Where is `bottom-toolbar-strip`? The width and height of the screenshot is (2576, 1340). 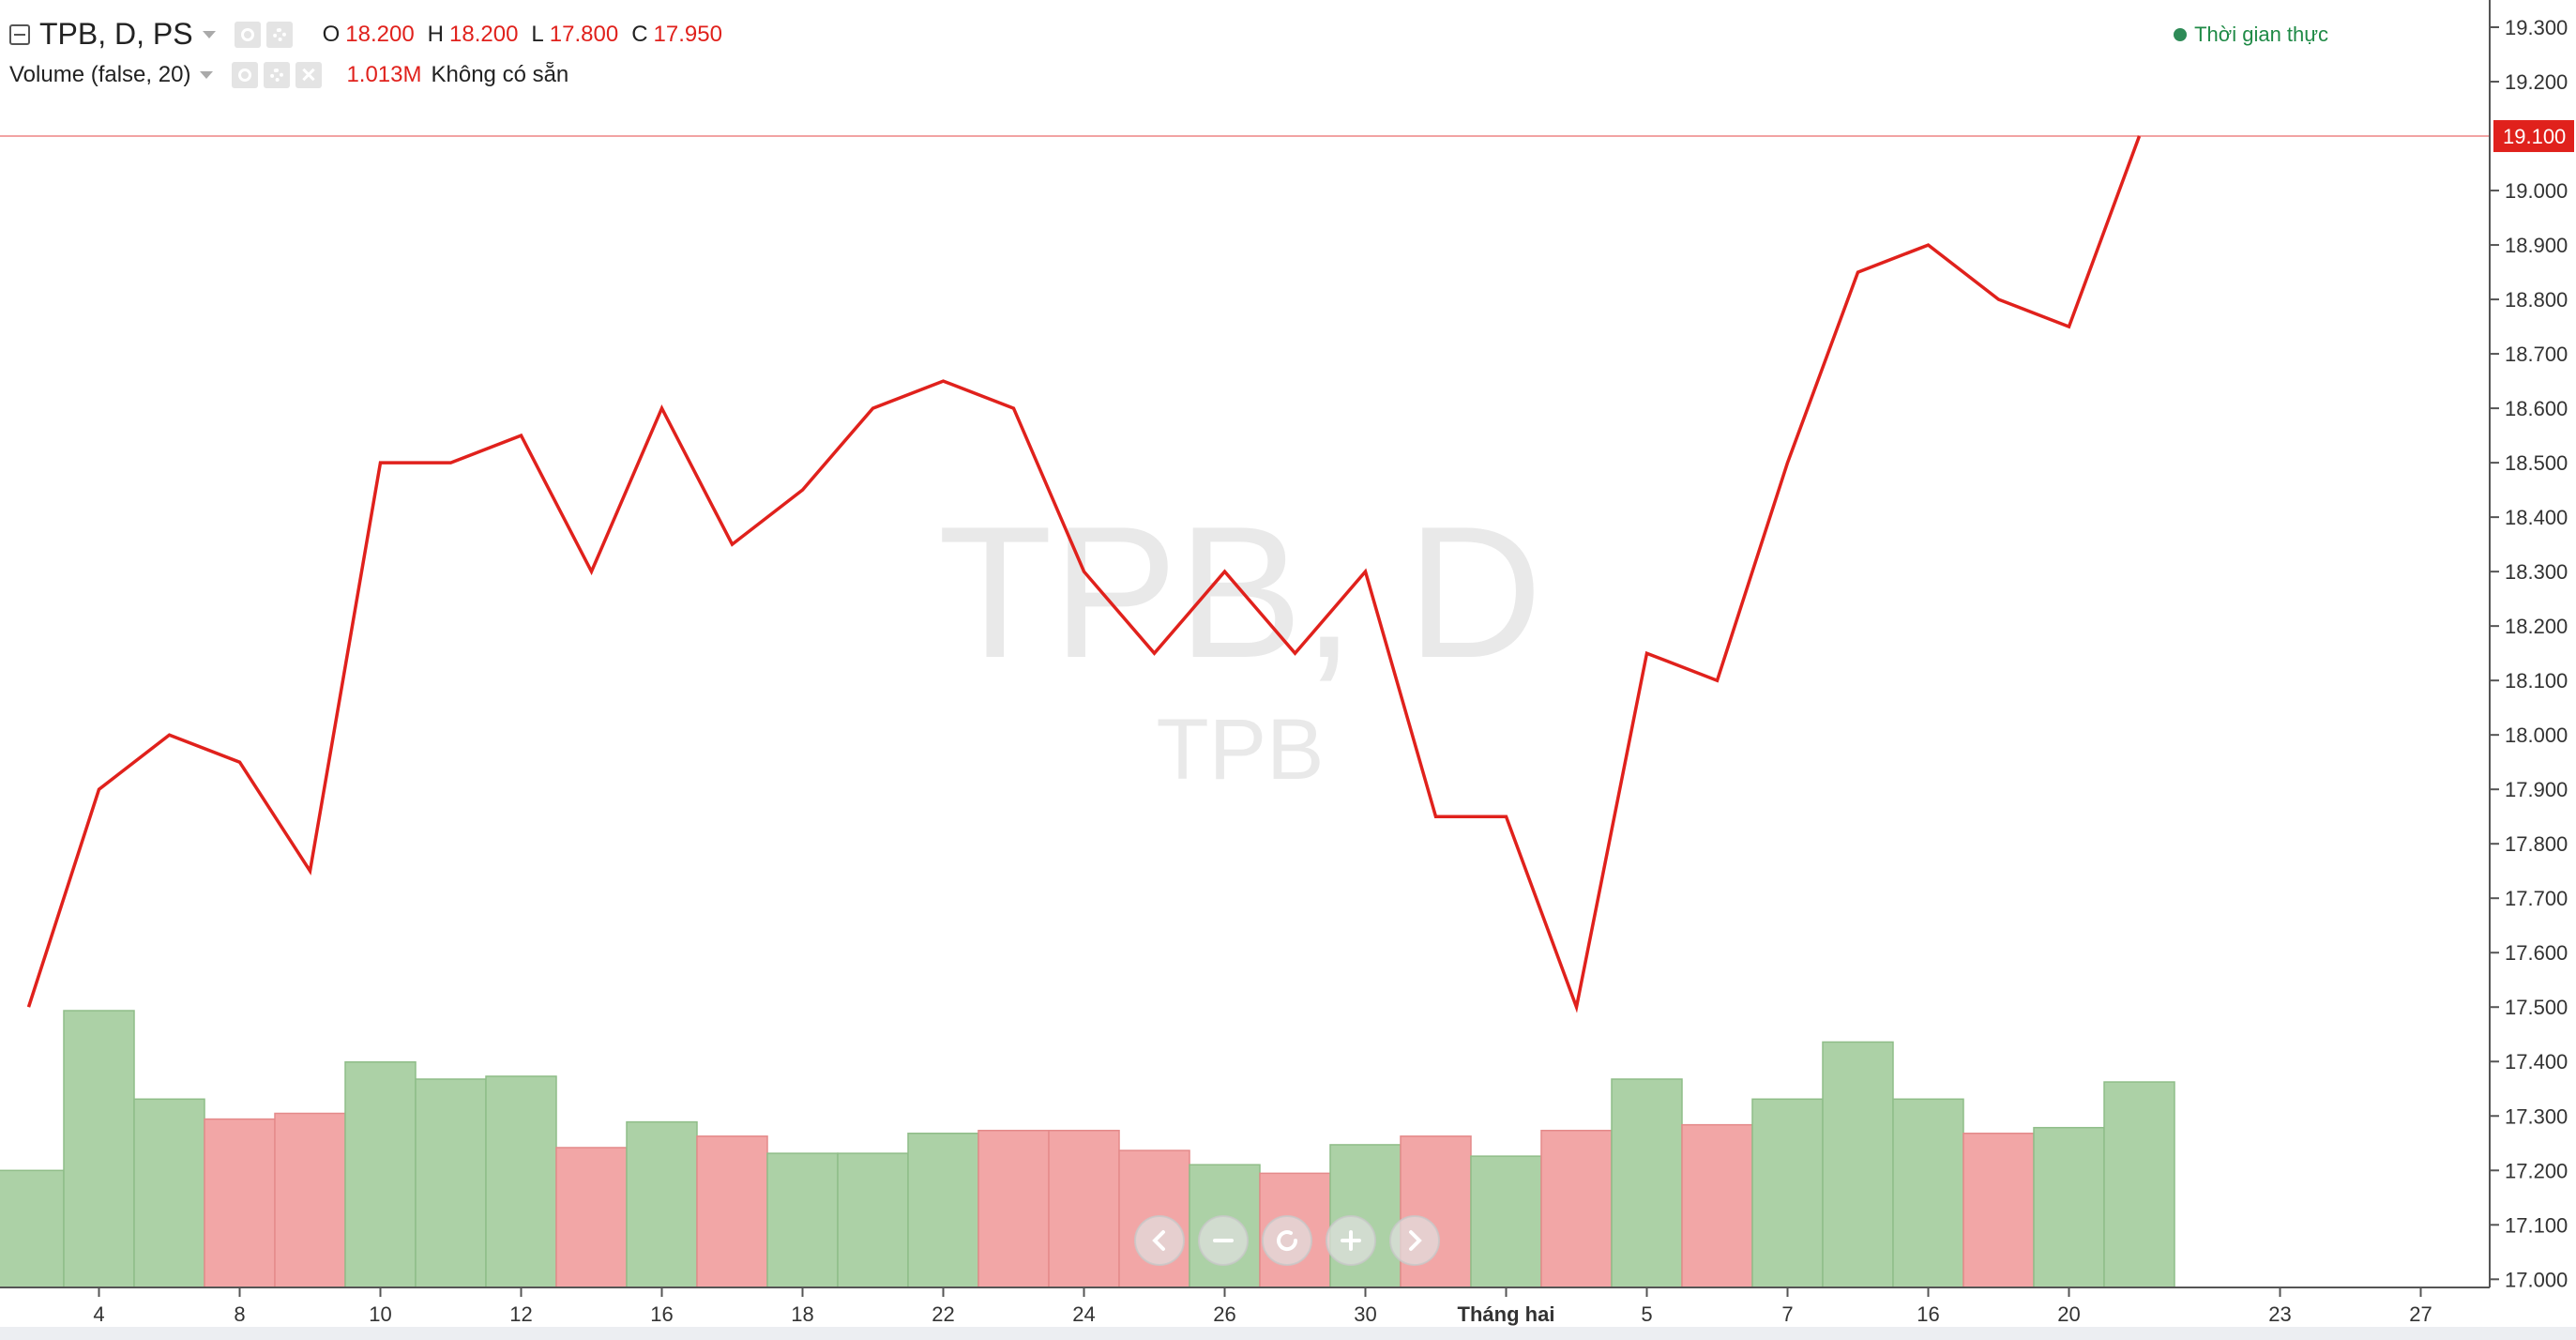 bottom-toolbar-strip is located at coordinates (1288, 1333).